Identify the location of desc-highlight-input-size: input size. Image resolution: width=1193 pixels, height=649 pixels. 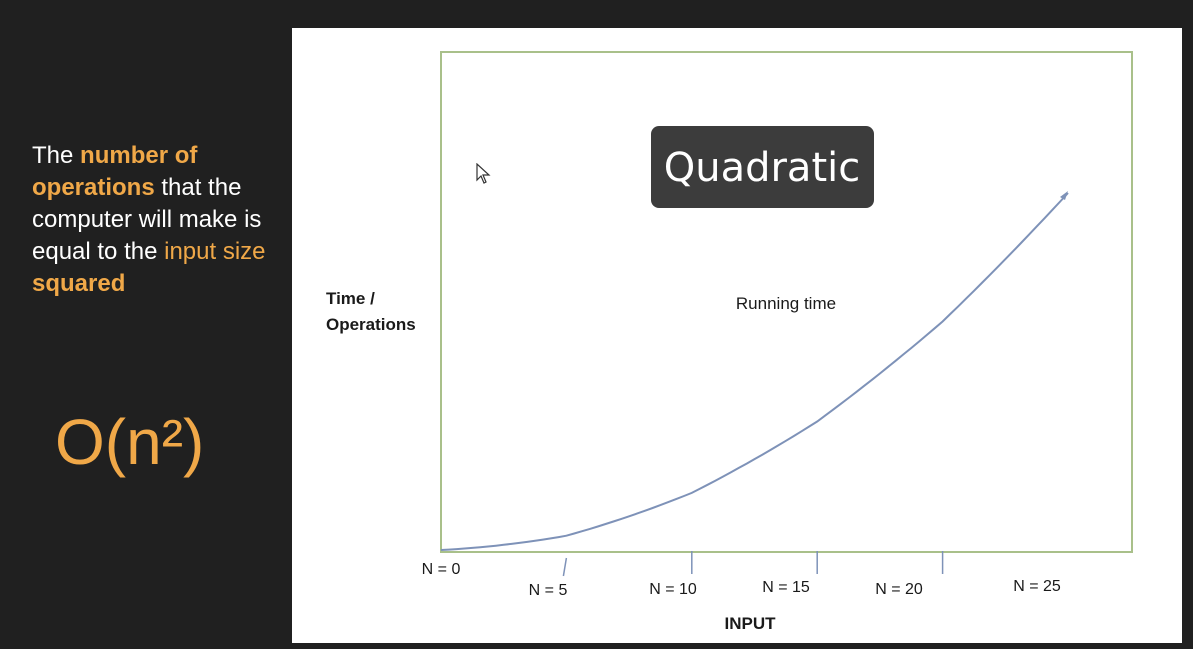
(215, 251).